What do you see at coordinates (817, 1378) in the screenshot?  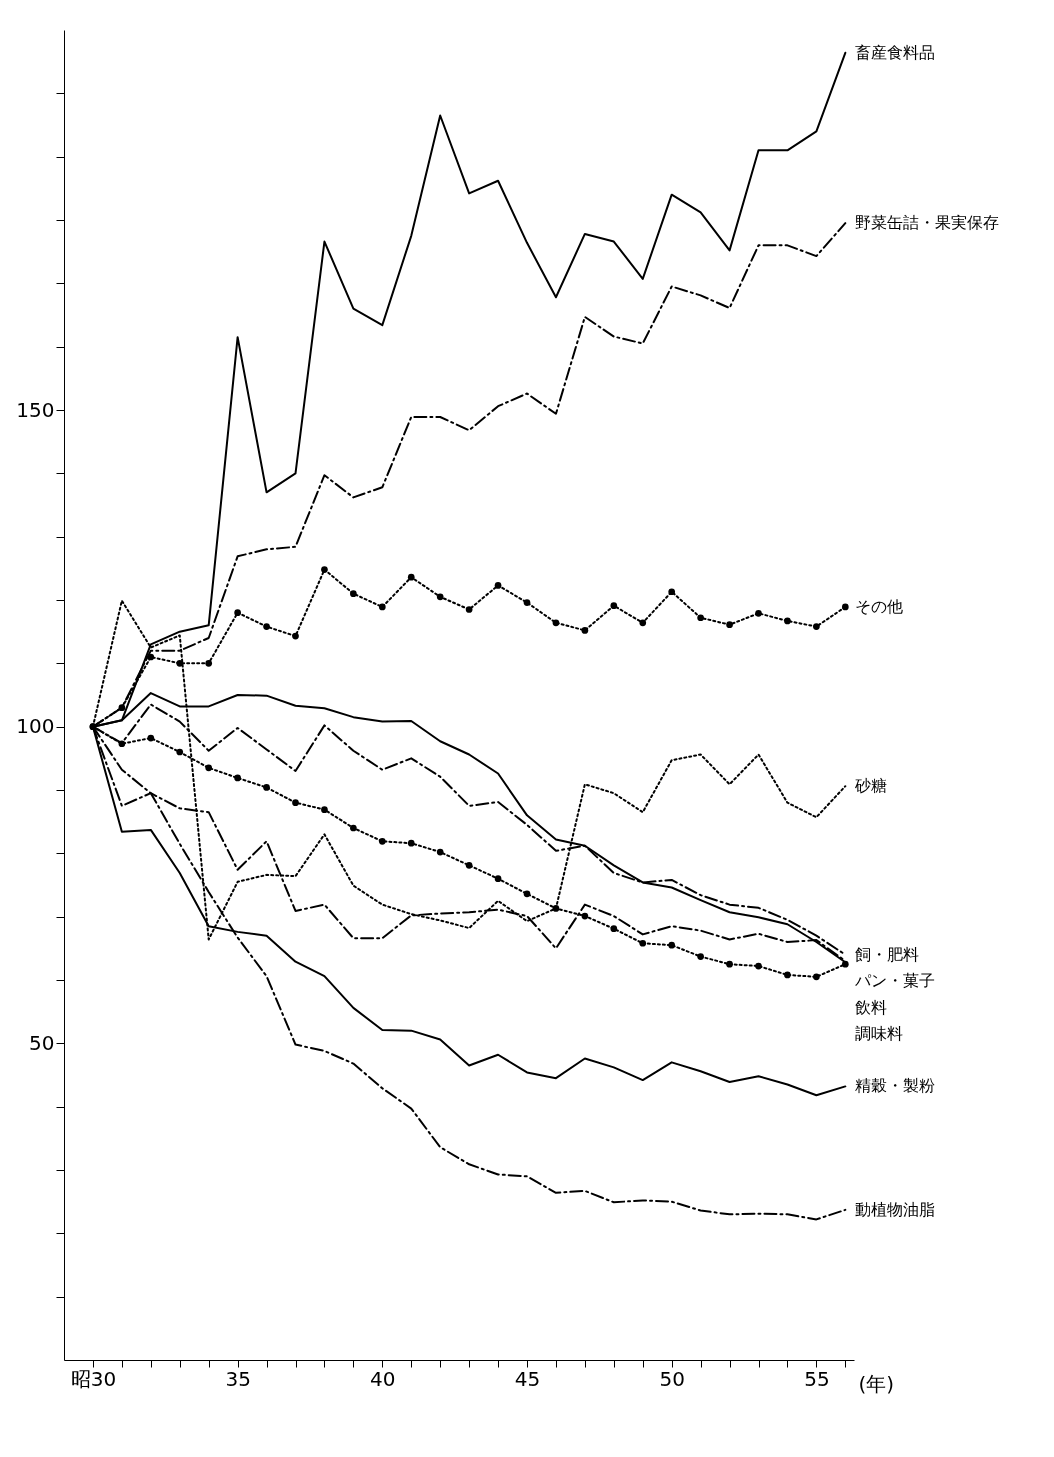 I see `x-tick-label: 55` at bounding box center [817, 1378].